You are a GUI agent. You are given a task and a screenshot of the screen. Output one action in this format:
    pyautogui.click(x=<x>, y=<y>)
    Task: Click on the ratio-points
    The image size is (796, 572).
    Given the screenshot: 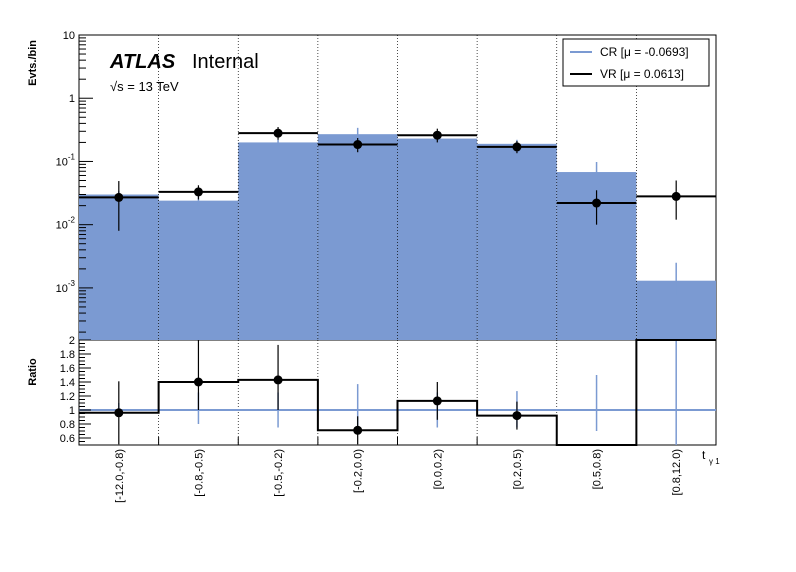 What is the action you would take?
    pyautogui.click(x=318, y=392)
    